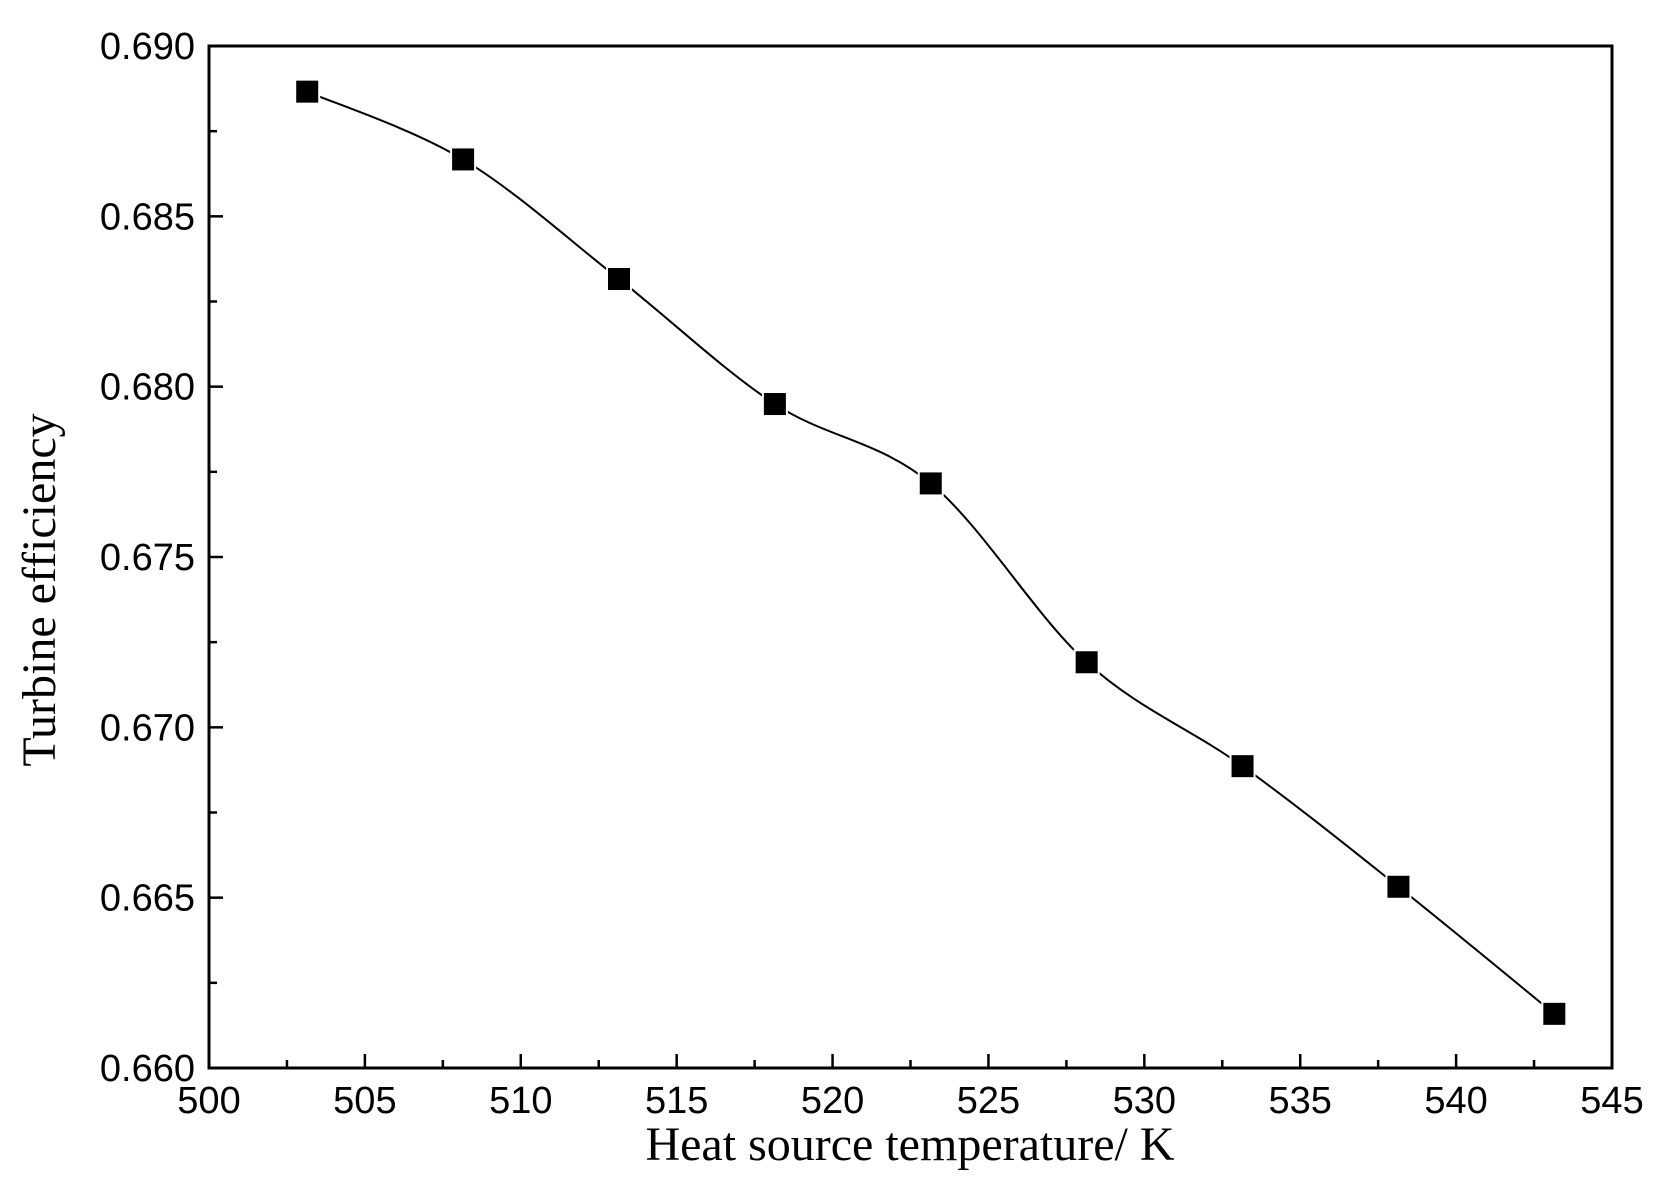 The height and width of the screenshot is (1199, 1661). What do you see at coordinates (909, 1144) in the screenshot?
I see `x-axis-title: Heat source temperature/ K` at bounding box center [909, 1144].